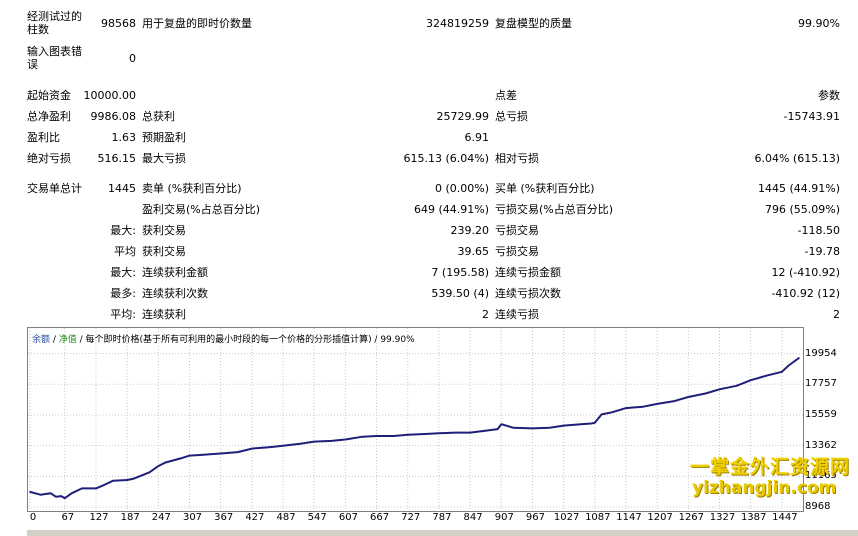 Image resolution: width=858 pixels, height=536 pixels. Describe the element at coordinates (566, 517) in the screenshot. I see `x-tick-label: 1027` at that location.